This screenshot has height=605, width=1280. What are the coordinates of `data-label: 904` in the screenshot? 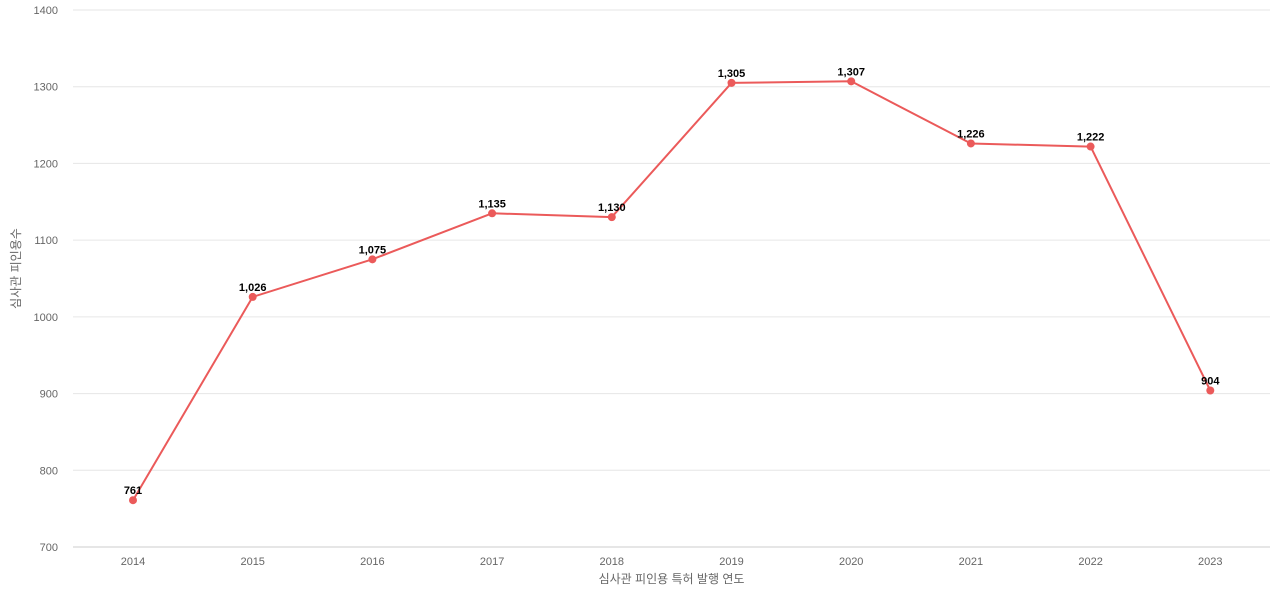 It's located at (1210, 382).